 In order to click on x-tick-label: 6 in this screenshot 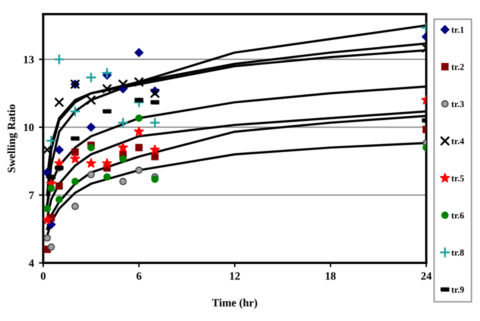, I will do `click(139, 276)`.